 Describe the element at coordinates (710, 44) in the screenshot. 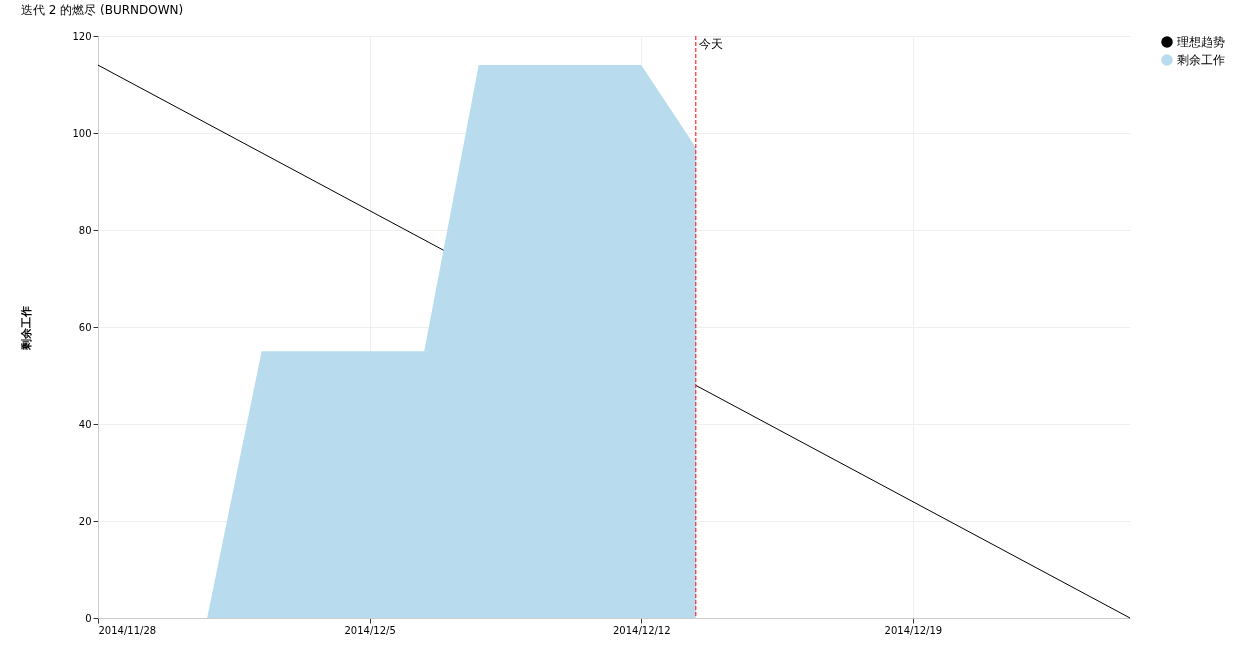

I see `ref-line-label: 今天` at that location.